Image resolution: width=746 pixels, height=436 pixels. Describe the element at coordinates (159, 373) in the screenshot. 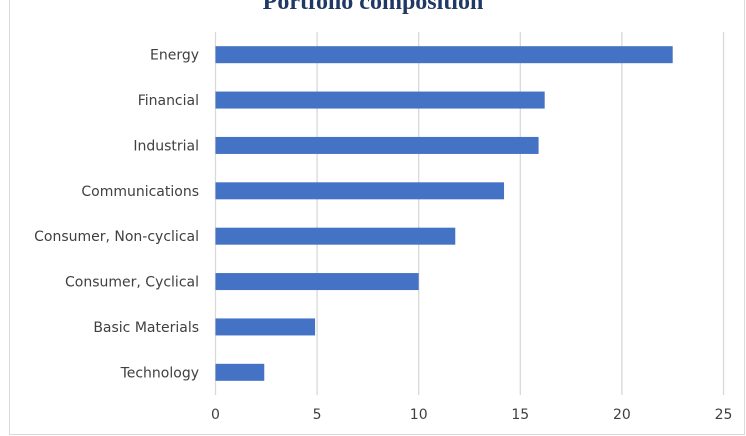

I see `category-label: Technology` at that location.